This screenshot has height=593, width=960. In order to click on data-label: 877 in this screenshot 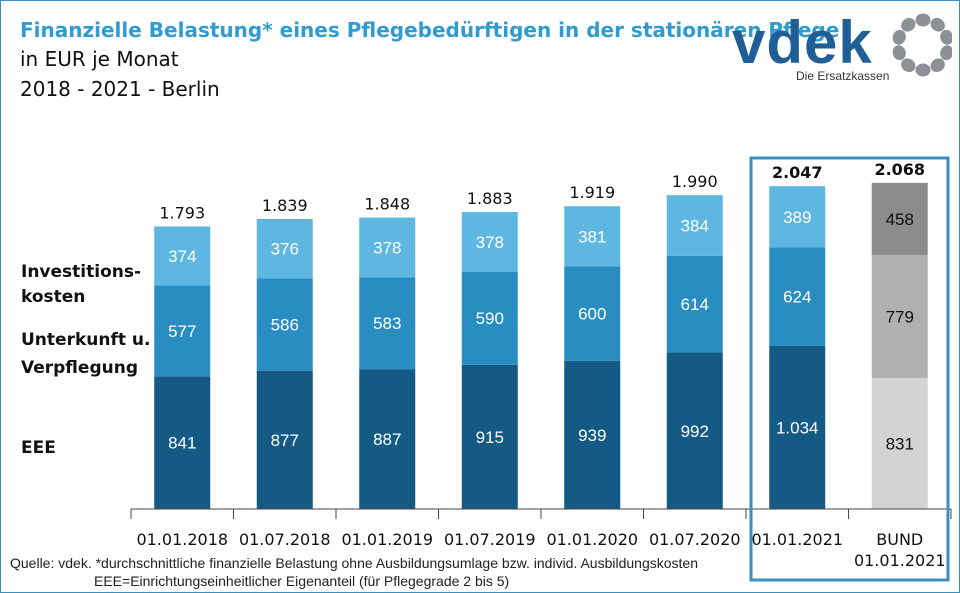, I will do `click(285, 440)`.